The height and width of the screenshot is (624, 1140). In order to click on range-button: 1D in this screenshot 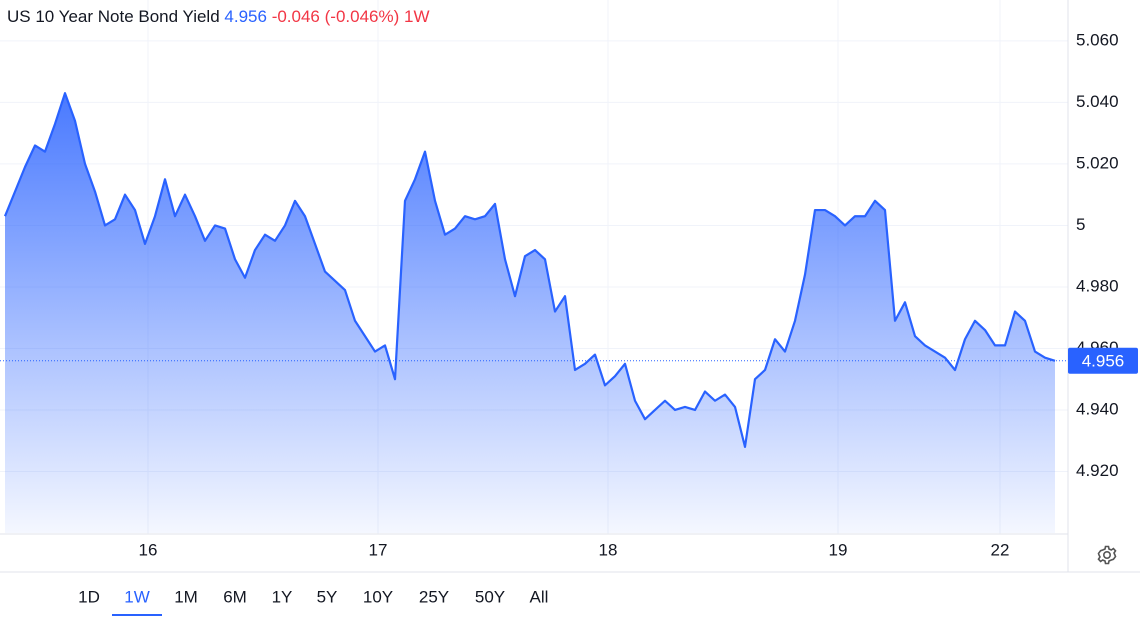, I will do `click(89, 596)`.